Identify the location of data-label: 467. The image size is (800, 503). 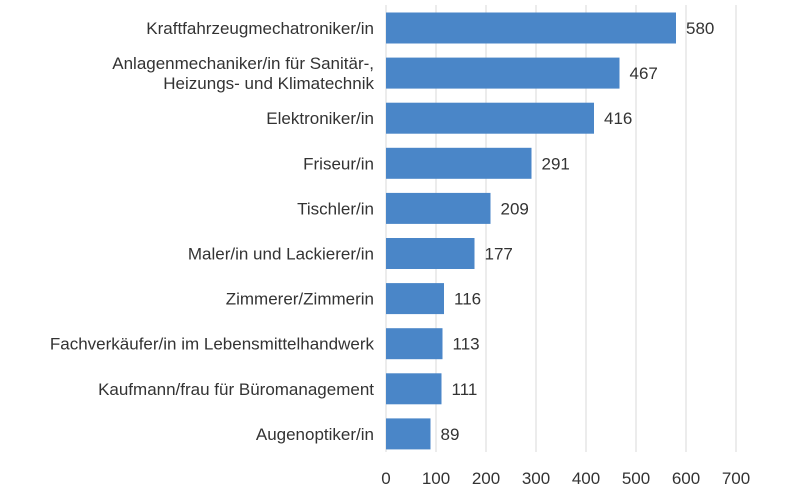
(644, 73).